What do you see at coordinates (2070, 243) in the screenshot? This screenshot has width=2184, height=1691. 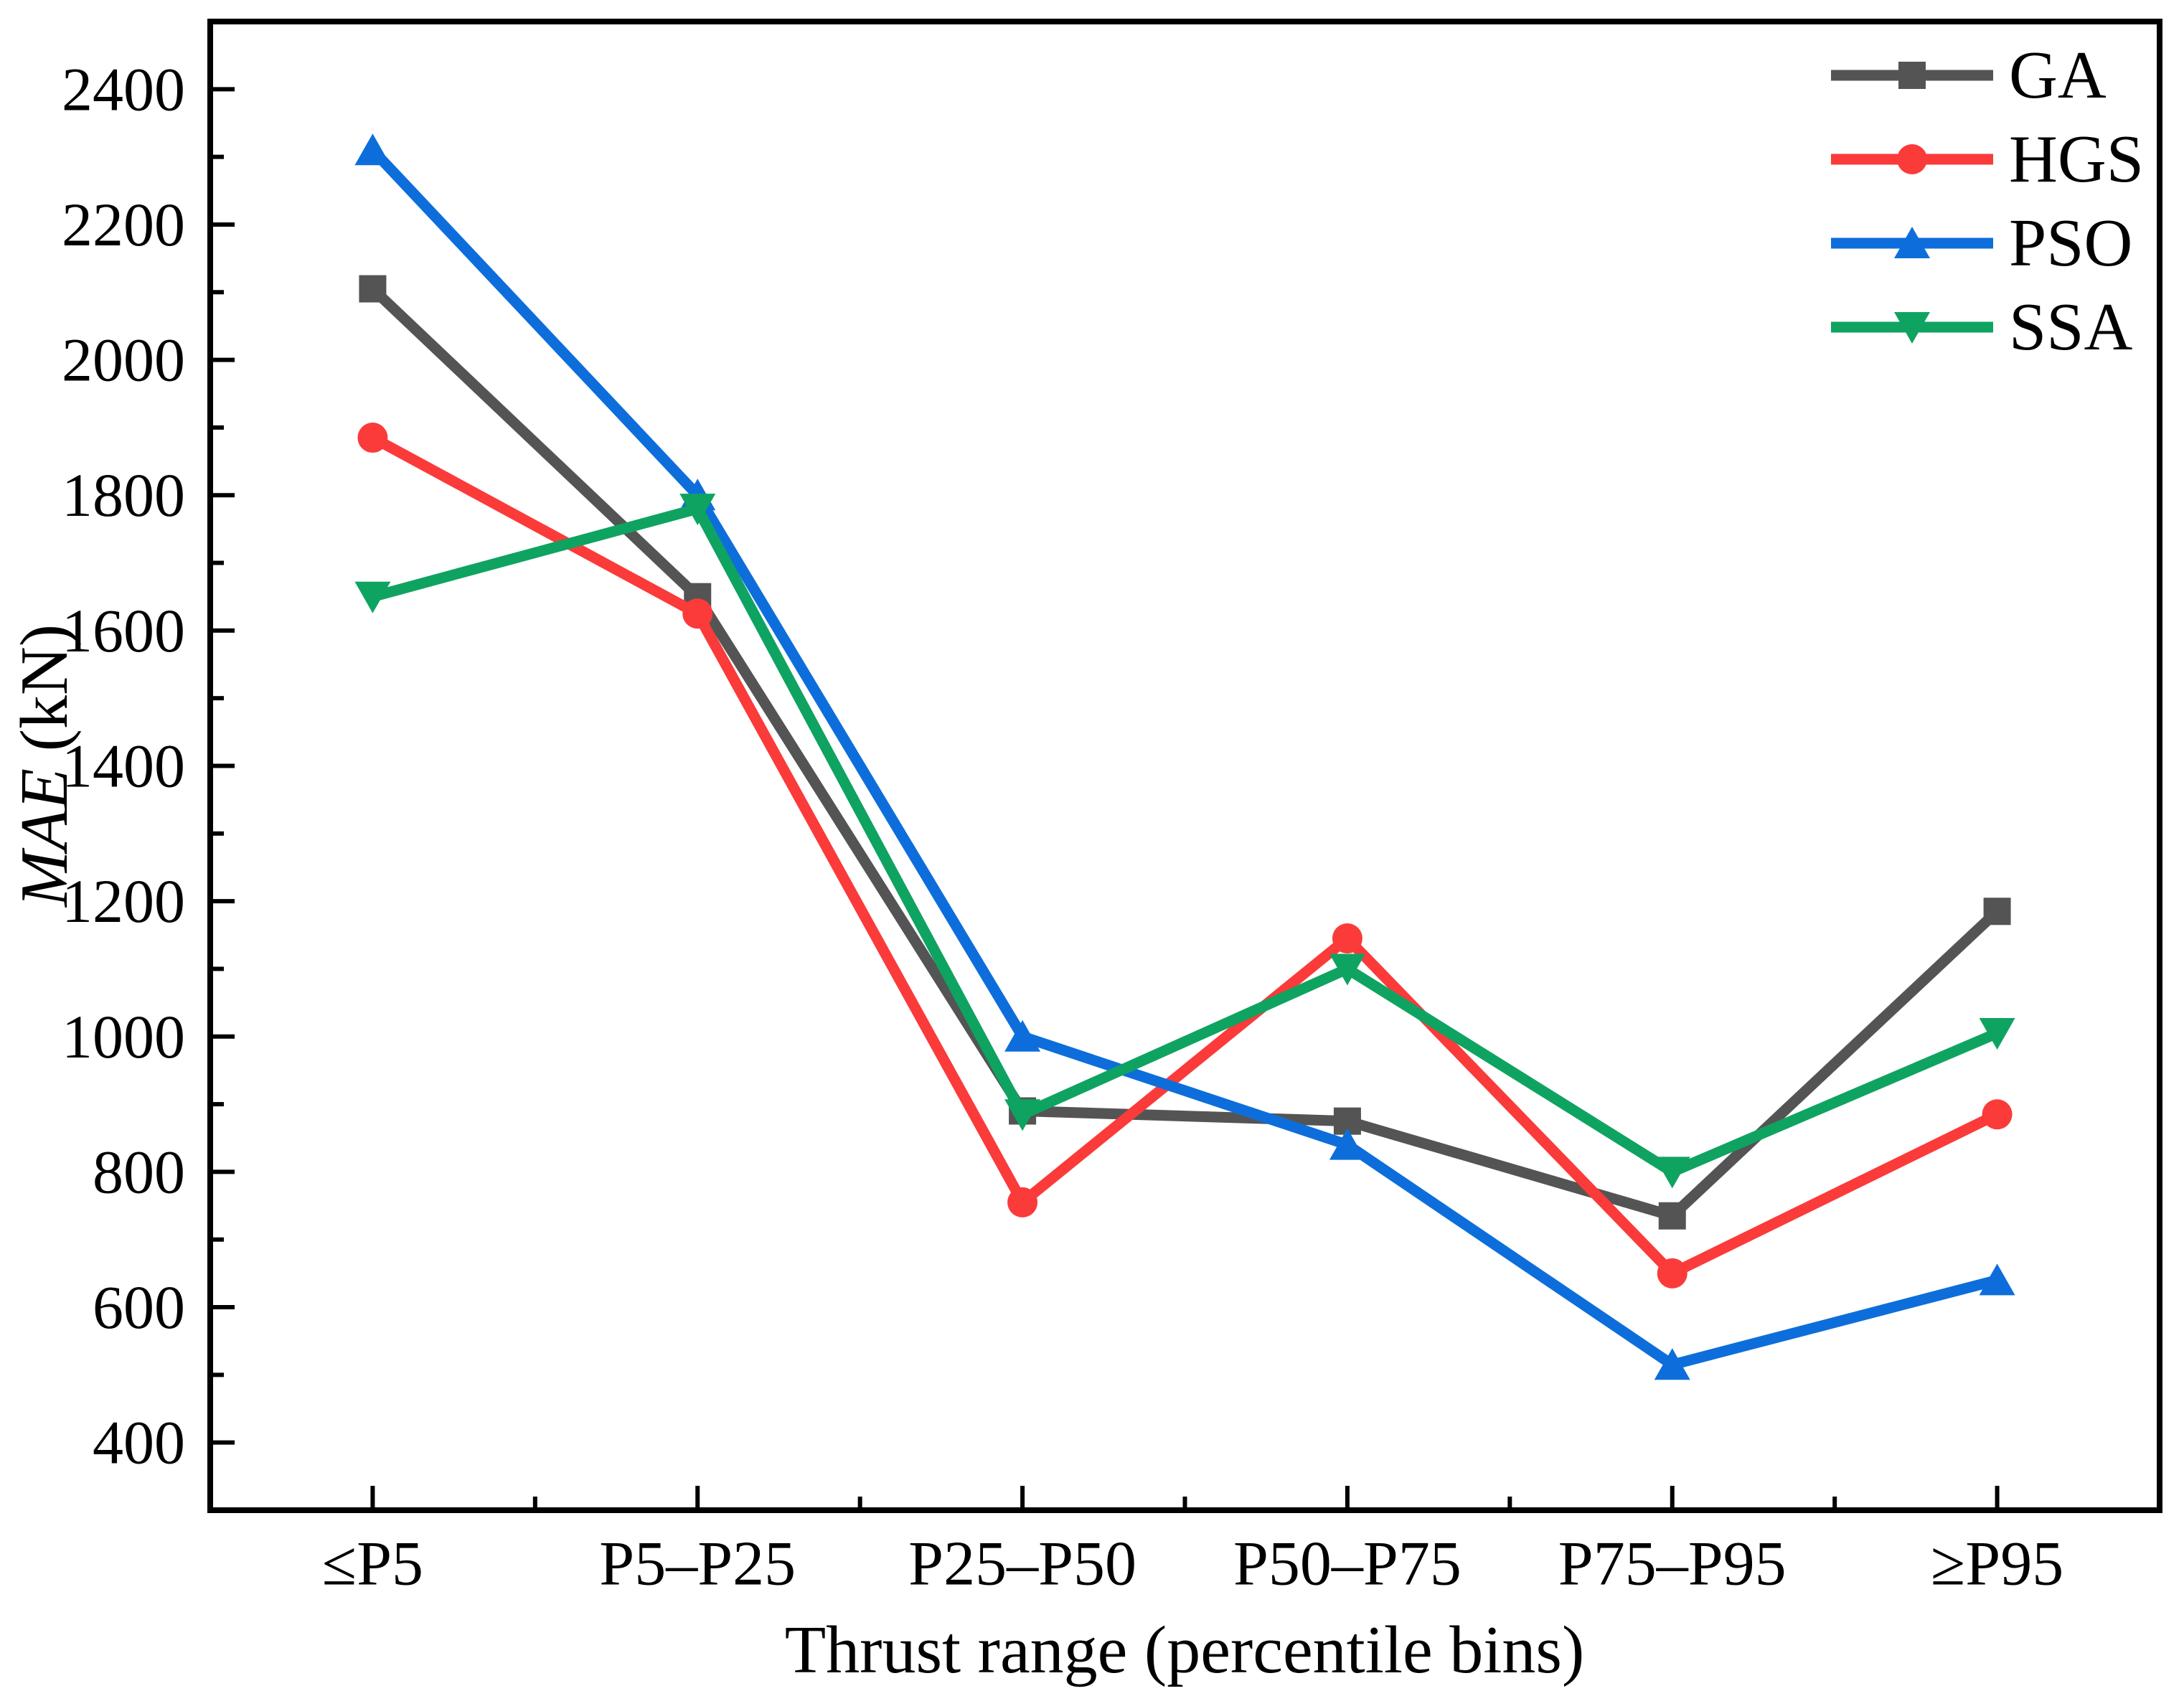 I see `legend-label-PSO: PSO` at bounding box center [2070, 243].